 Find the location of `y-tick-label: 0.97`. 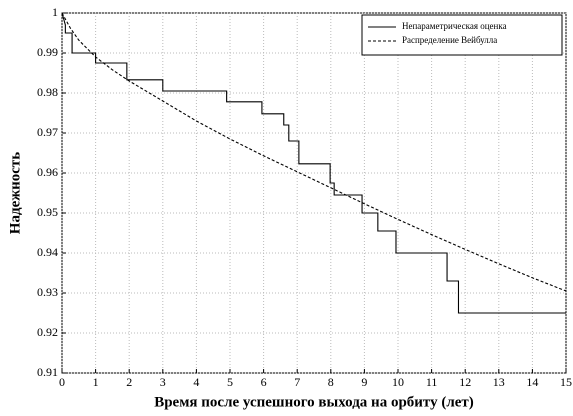

y-tick-label: 0.97 is located at coordinates (47, 132).